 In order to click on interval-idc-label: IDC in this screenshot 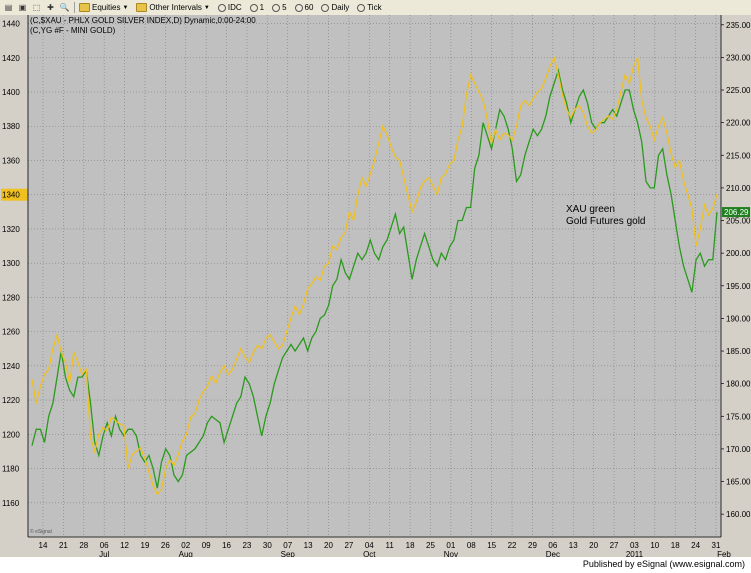, I will do `click(234, 7)`.